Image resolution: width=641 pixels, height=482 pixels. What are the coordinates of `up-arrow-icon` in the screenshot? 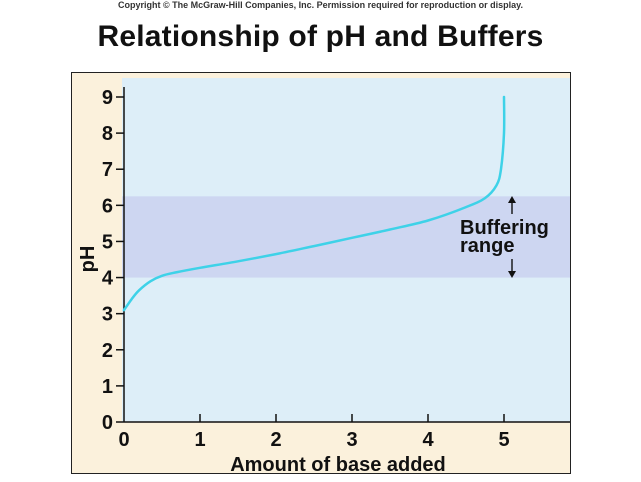 It's located at (512, 199).